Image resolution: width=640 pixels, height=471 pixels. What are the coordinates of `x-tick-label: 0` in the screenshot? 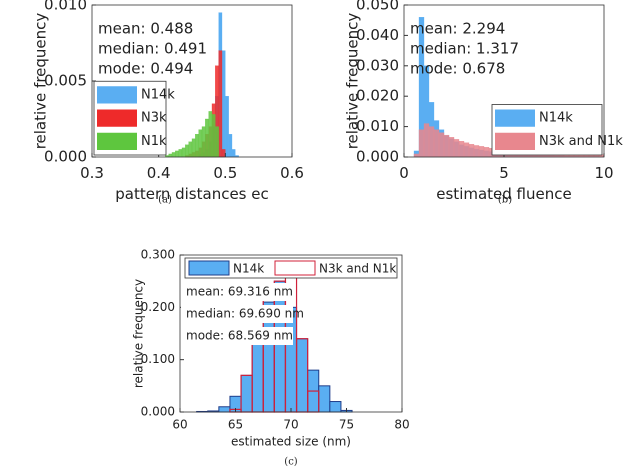 It's located at (404, 173).